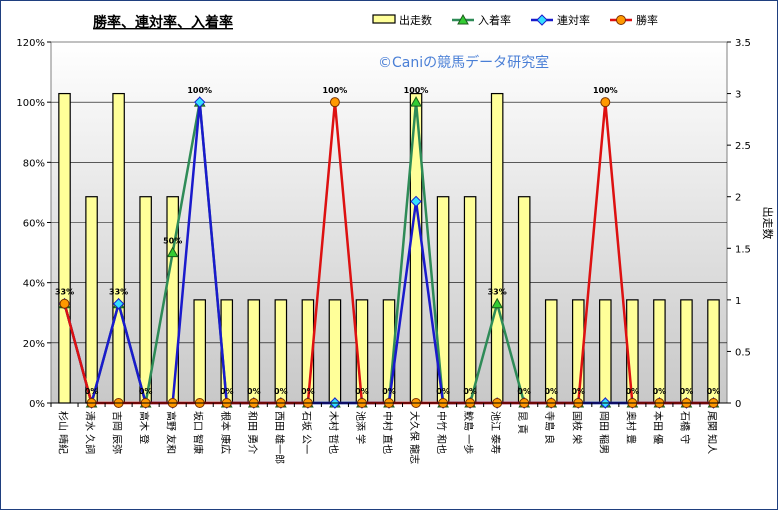  I want to click on y-tick-label: 100%, so click(30, 103).